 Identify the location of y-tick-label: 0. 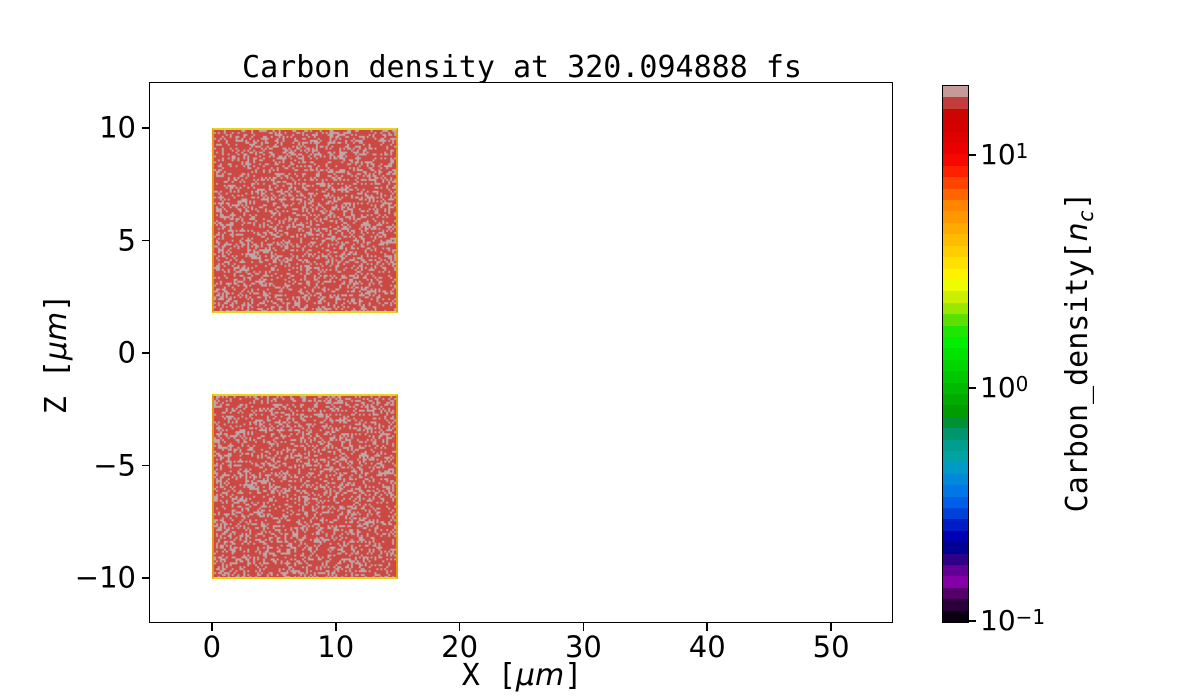
(126, 352).